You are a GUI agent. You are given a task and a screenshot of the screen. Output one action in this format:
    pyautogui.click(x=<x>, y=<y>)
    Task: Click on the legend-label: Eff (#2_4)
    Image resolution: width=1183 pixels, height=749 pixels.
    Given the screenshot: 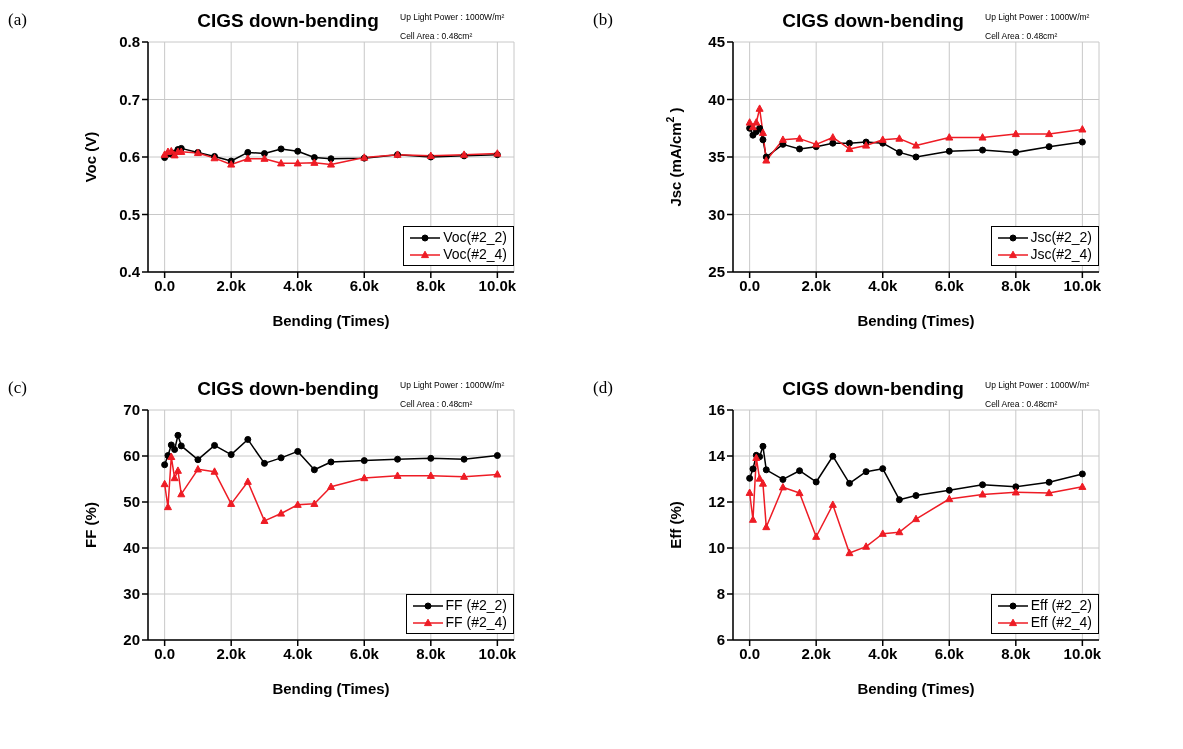 What is the action you would take?
    pyautogui.click(x=1061, y=622)
    